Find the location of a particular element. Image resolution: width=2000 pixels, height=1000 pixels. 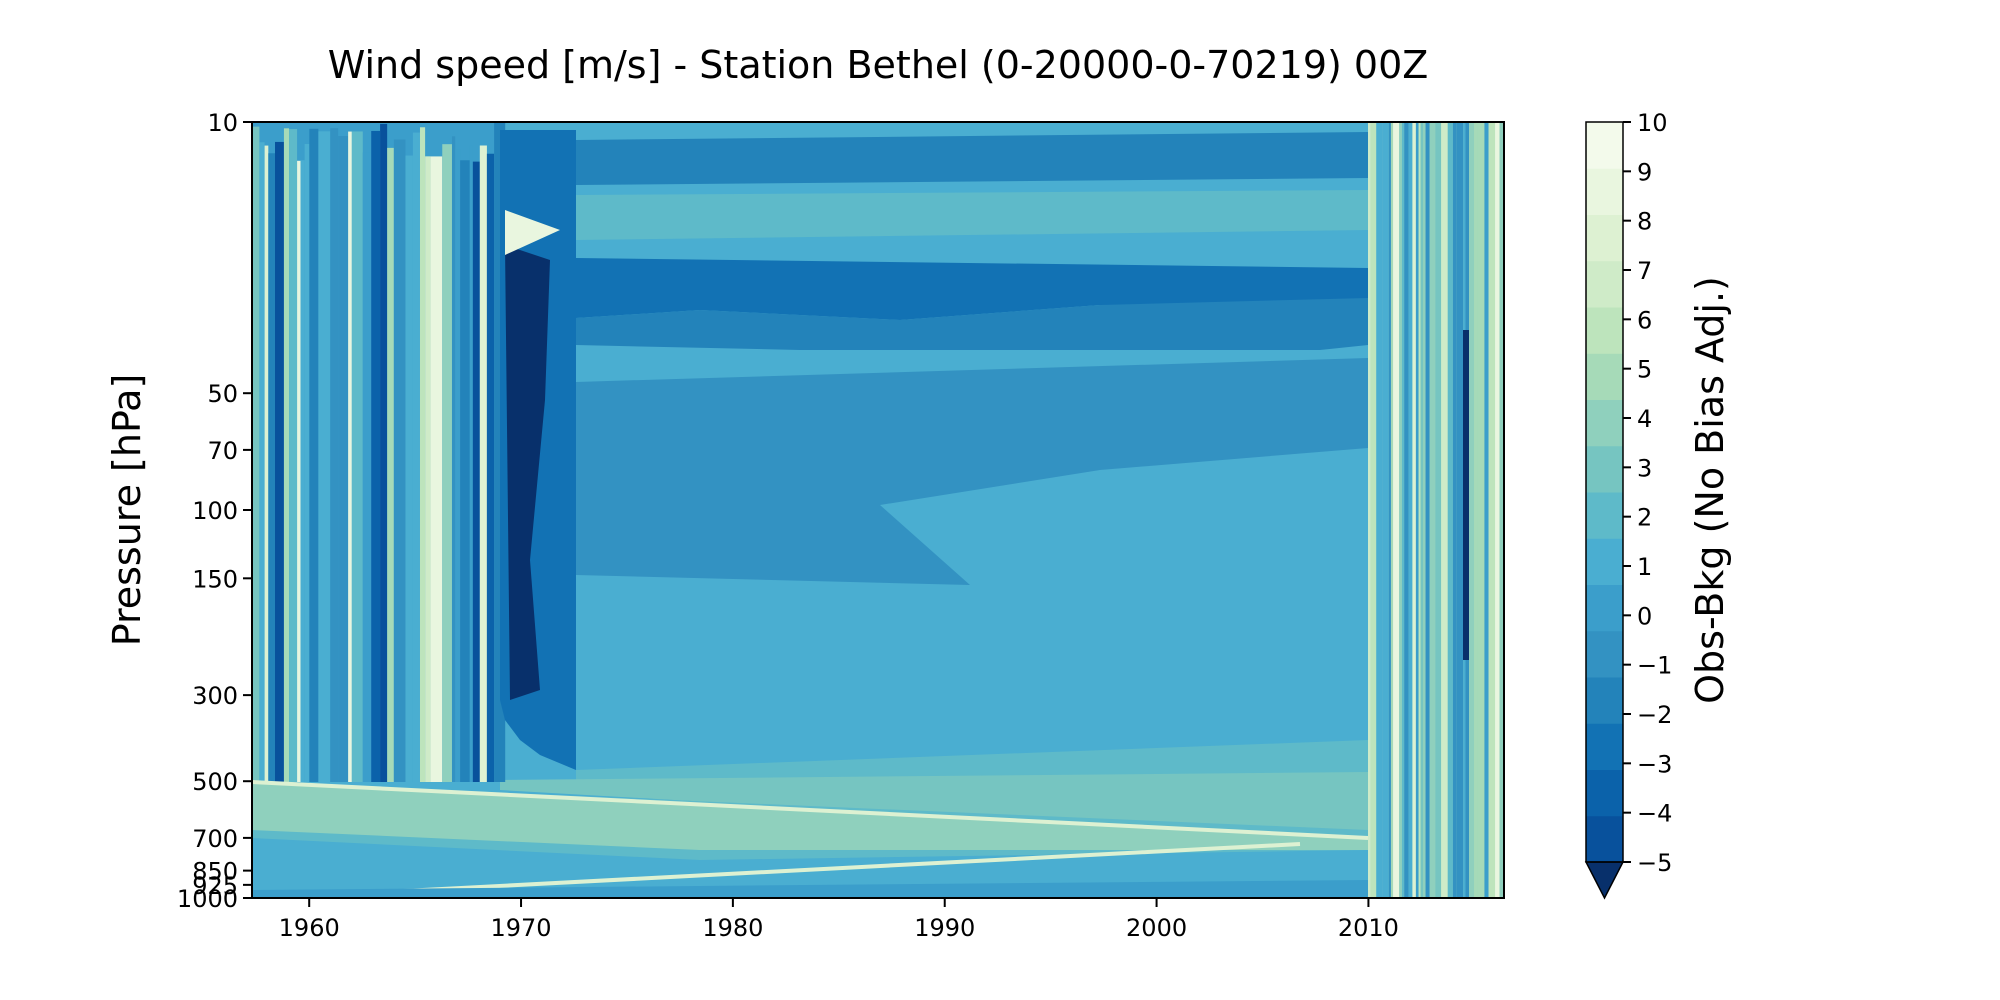

bottom-wedge-green is located at coordinates (810, 816).